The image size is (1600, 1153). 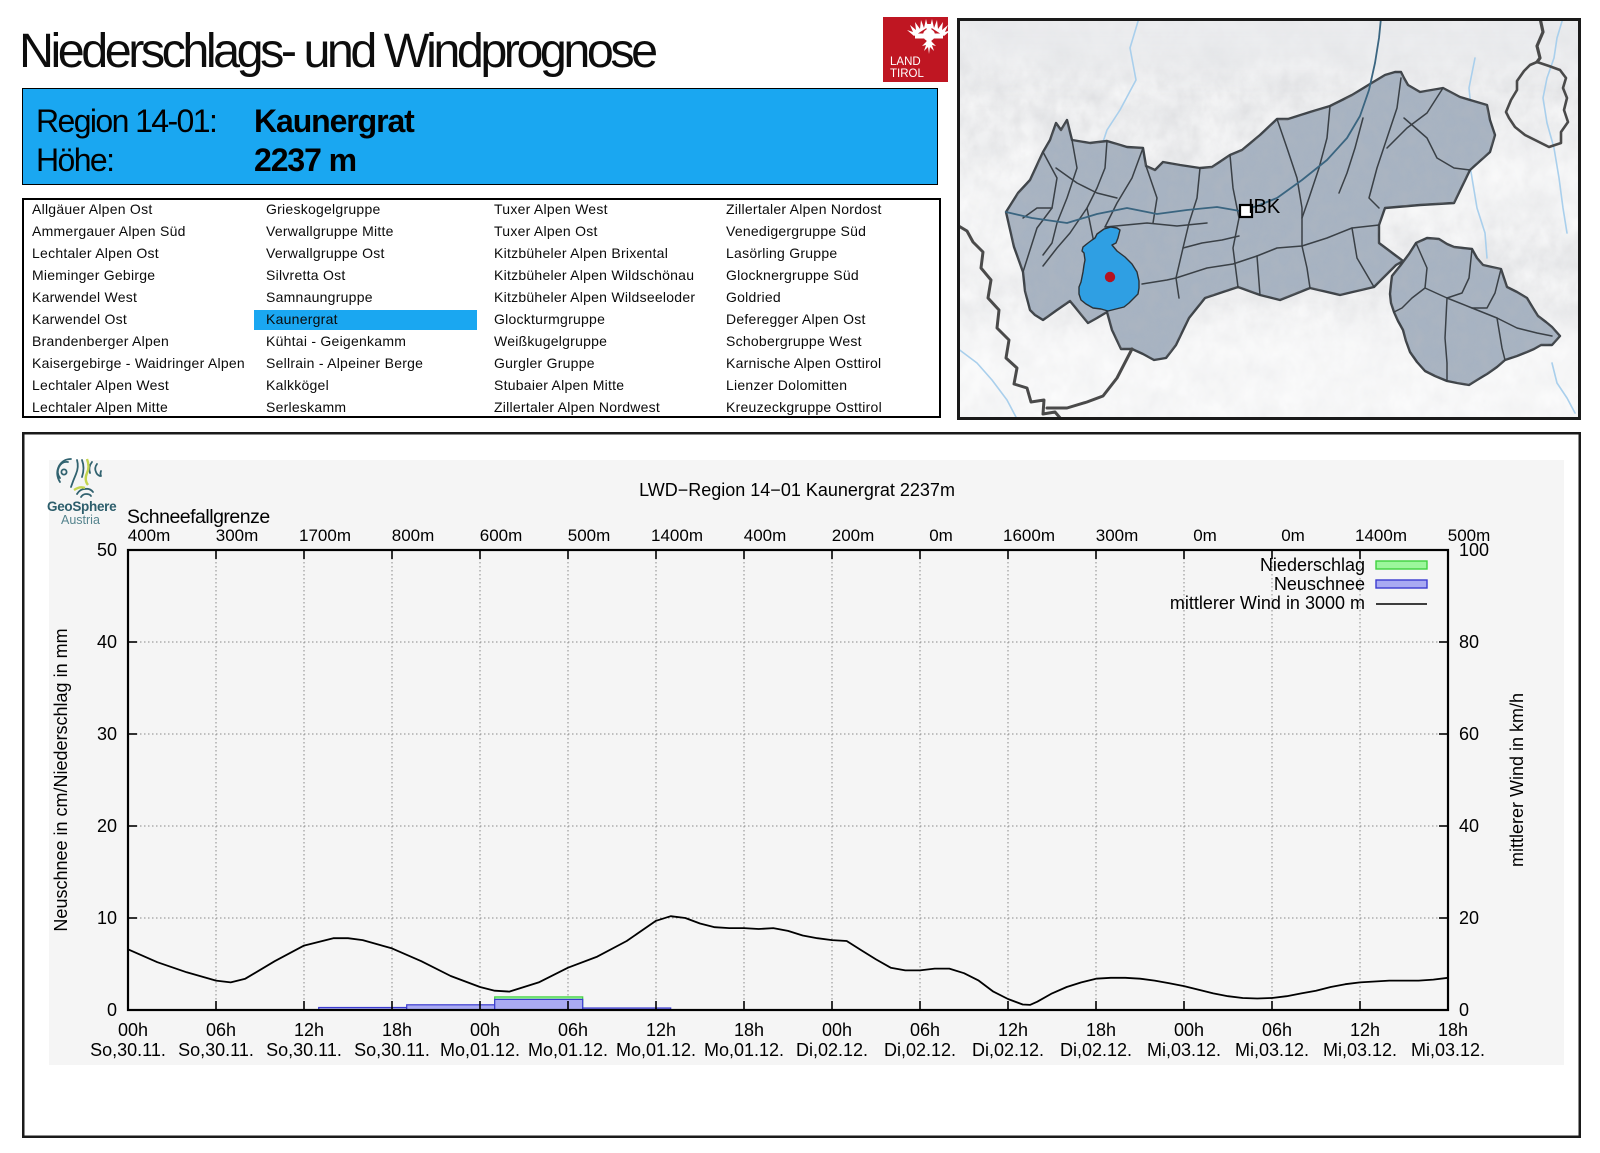 What do you see at coordinates (80, 520) in the screenshot?
I see `svg-text: Austria` at bounding box center [80, 520].